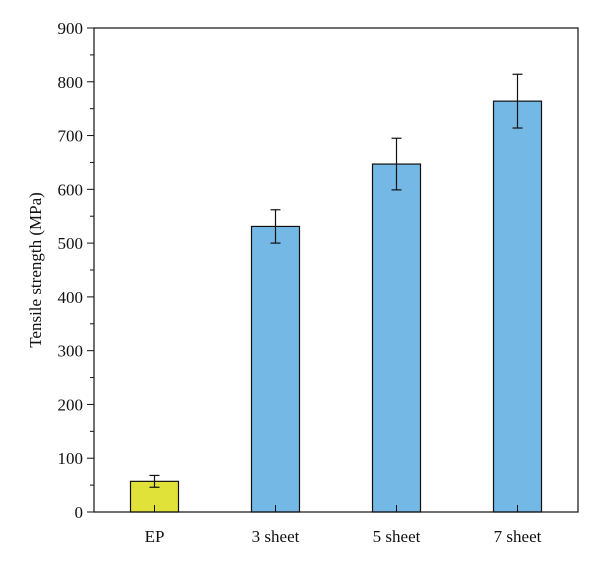 The height and width of the screenshot is (563, 600). Describe the element at coordinates (518, 536) in the screenshot. I see `x-tick-label: 7 sheet` at that location.